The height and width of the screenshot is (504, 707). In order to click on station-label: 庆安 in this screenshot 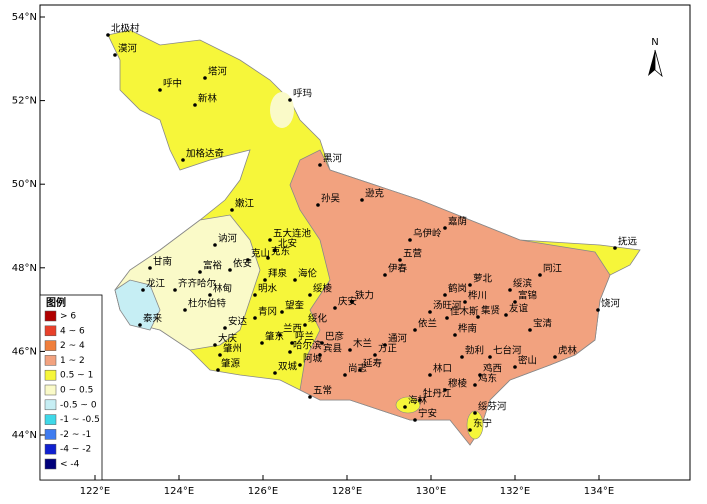, I will do `click(347, 302)`.